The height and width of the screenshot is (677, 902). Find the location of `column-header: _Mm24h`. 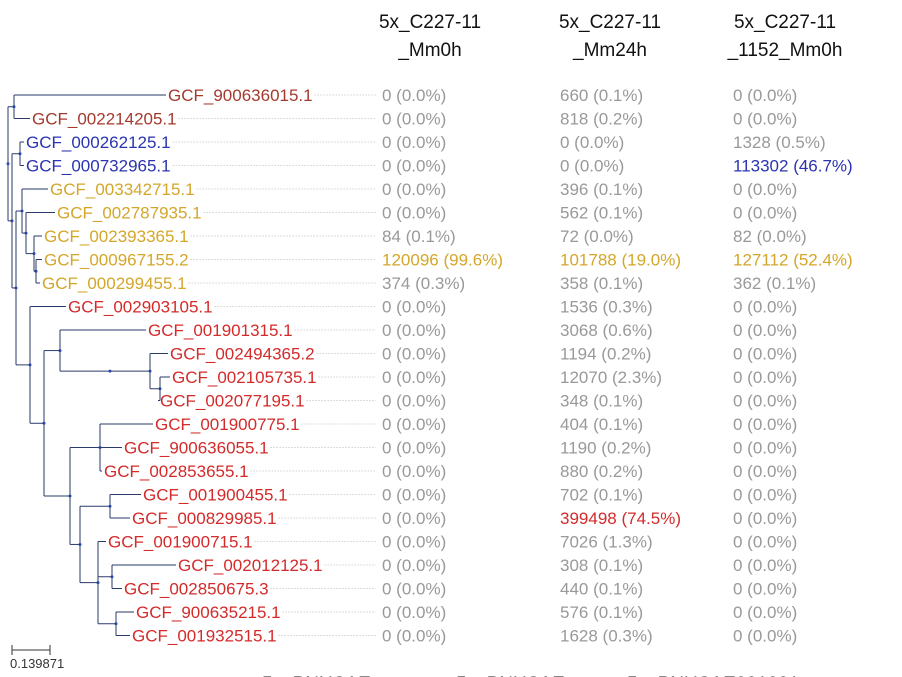

column-header: _Mm24h is located at coordinates (609, 50).